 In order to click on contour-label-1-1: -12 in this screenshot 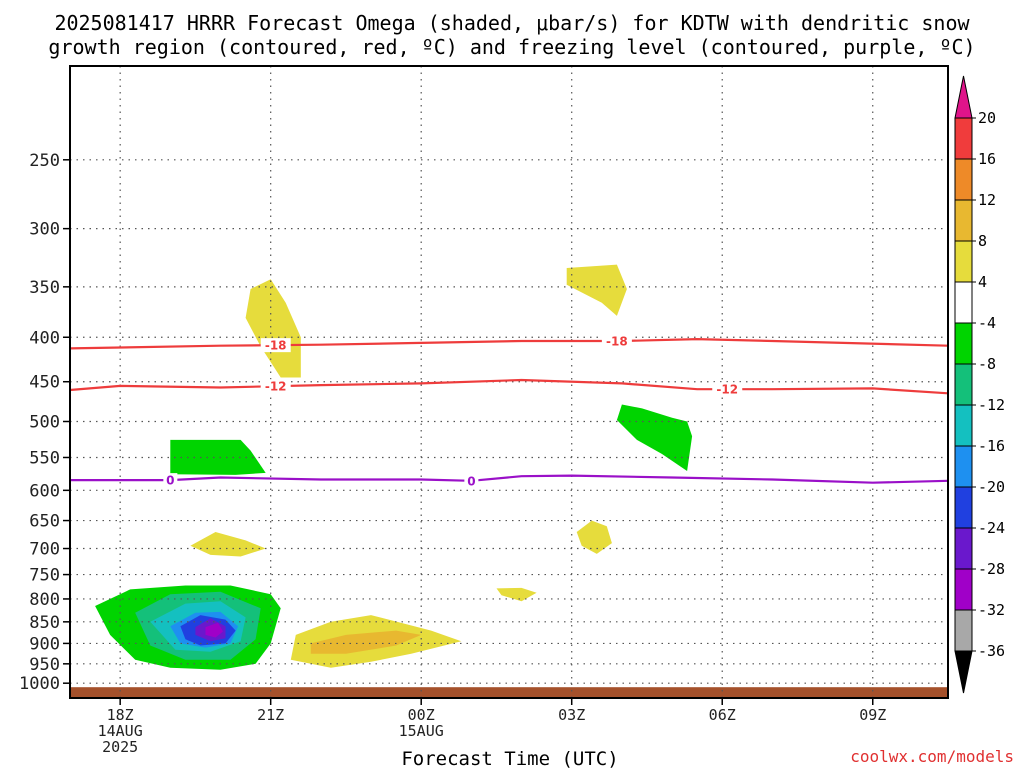, I will do `click(727, 390)`.